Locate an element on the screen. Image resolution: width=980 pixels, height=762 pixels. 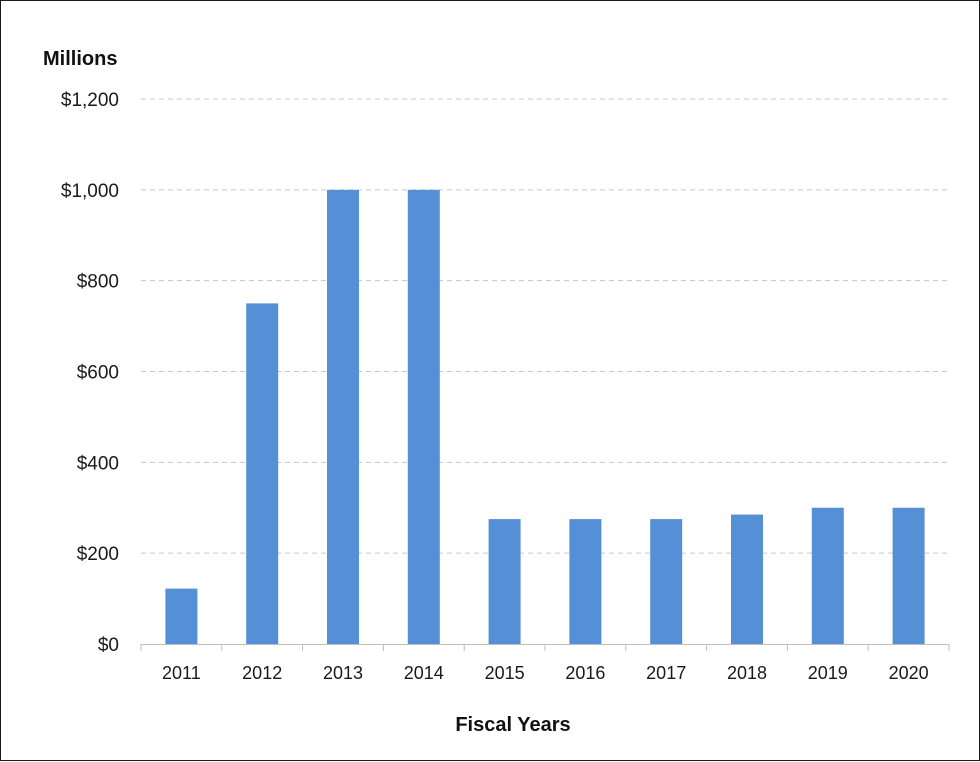
y-tick-label: $400 is located at coordinates (98, 463).